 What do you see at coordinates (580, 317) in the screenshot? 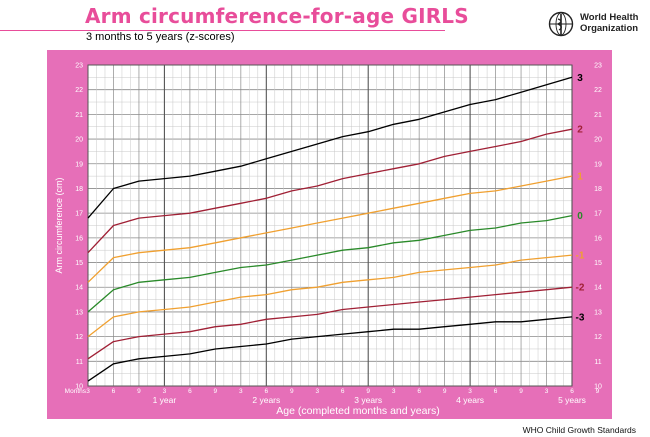
I see `z-score-label--3: -3` at bounding box center [580, 317].